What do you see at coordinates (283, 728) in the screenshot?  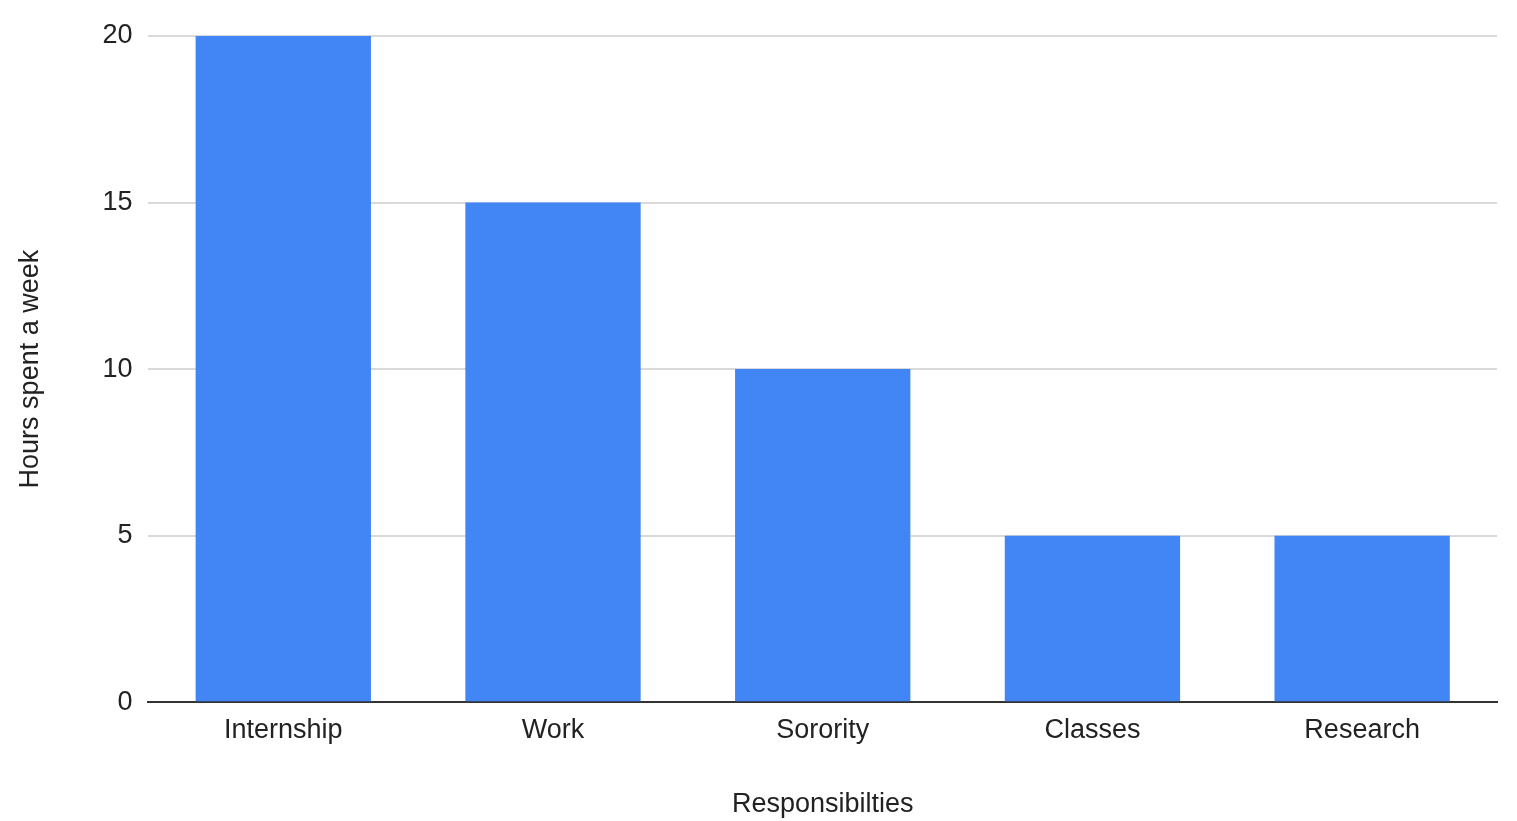 I see `x-tick-label: Internship` at bounding box center [283, 728].